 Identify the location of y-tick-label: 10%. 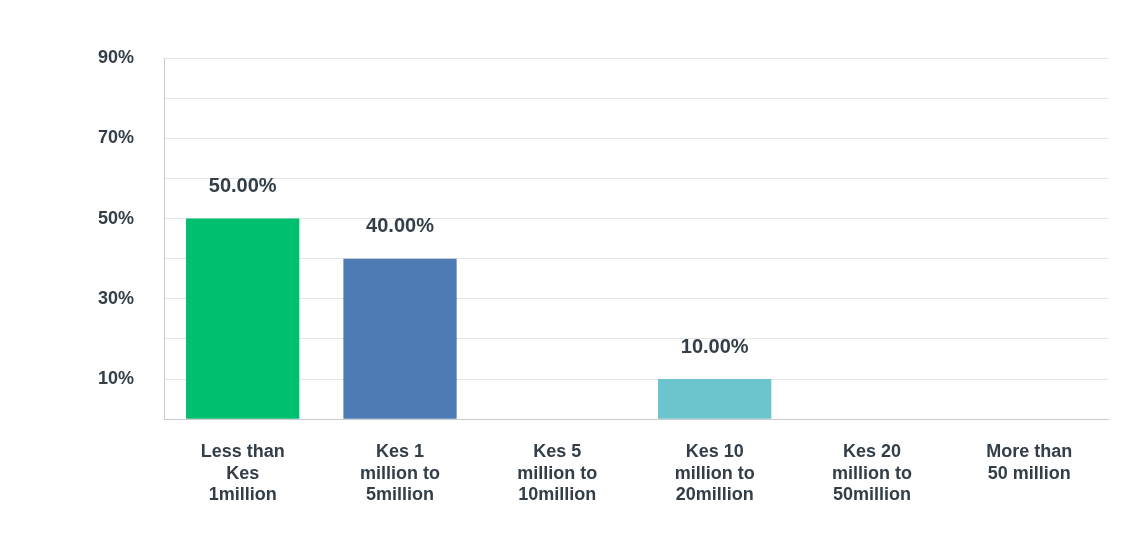
(116, 378).